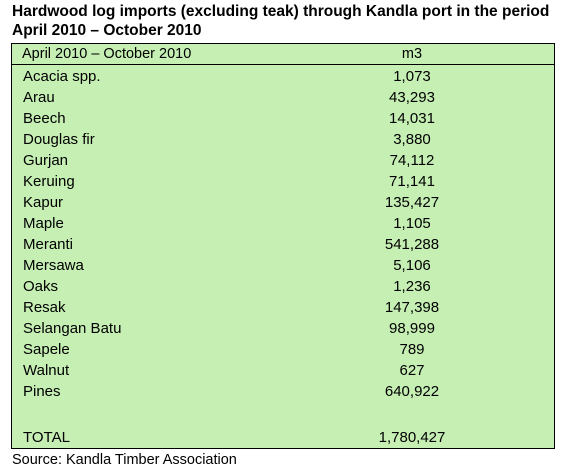 The height and width of the screenshot is (472, 575). I want to click on table-row: Resak 147,398, so click(283, 307).